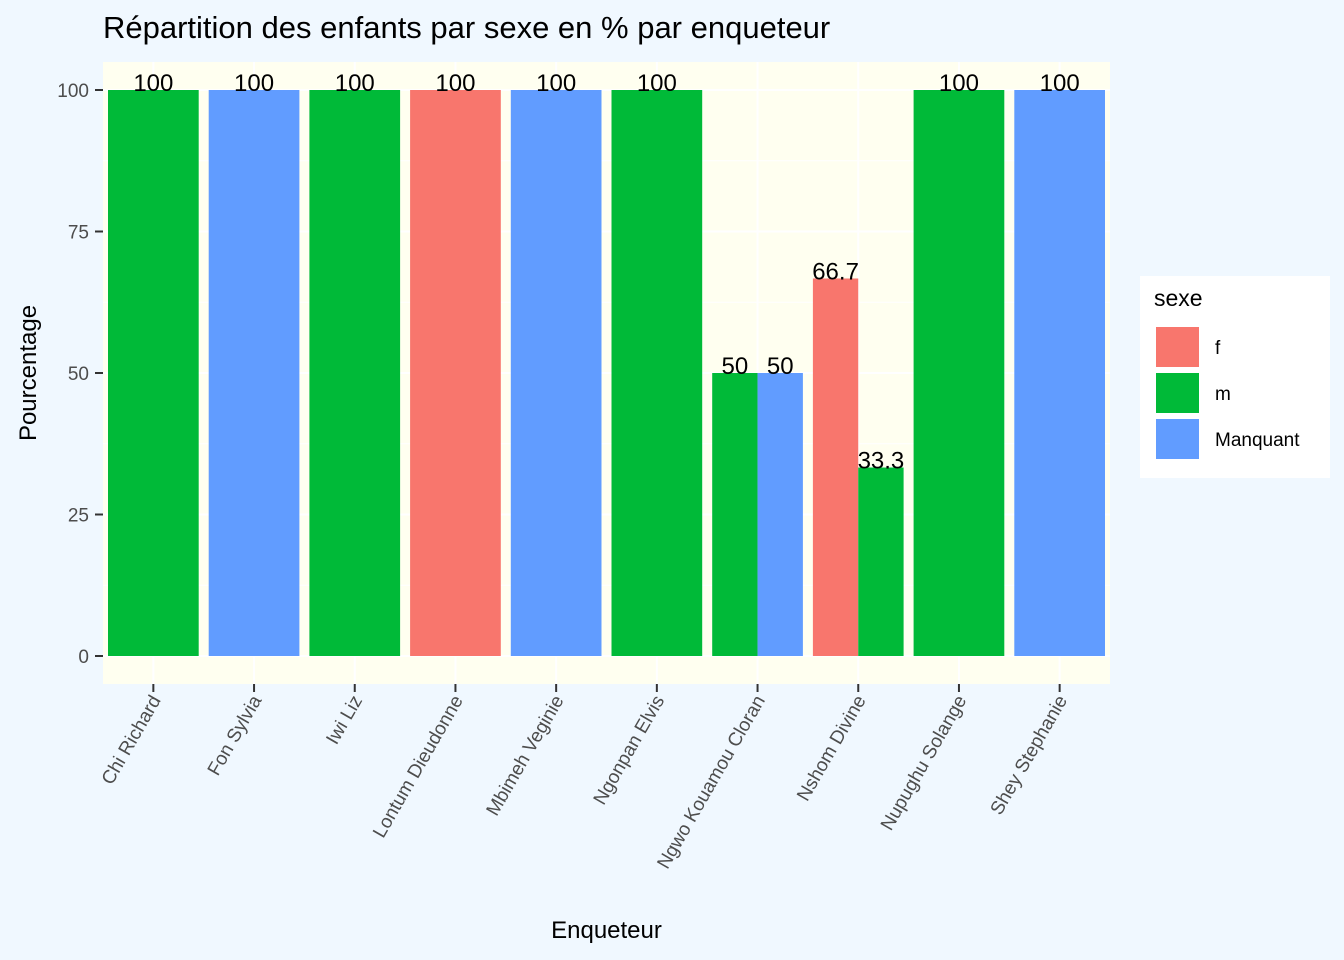 The image size is (1344, 960). I want to click on x-axis-title: Enqueteur, so click(606, 930).